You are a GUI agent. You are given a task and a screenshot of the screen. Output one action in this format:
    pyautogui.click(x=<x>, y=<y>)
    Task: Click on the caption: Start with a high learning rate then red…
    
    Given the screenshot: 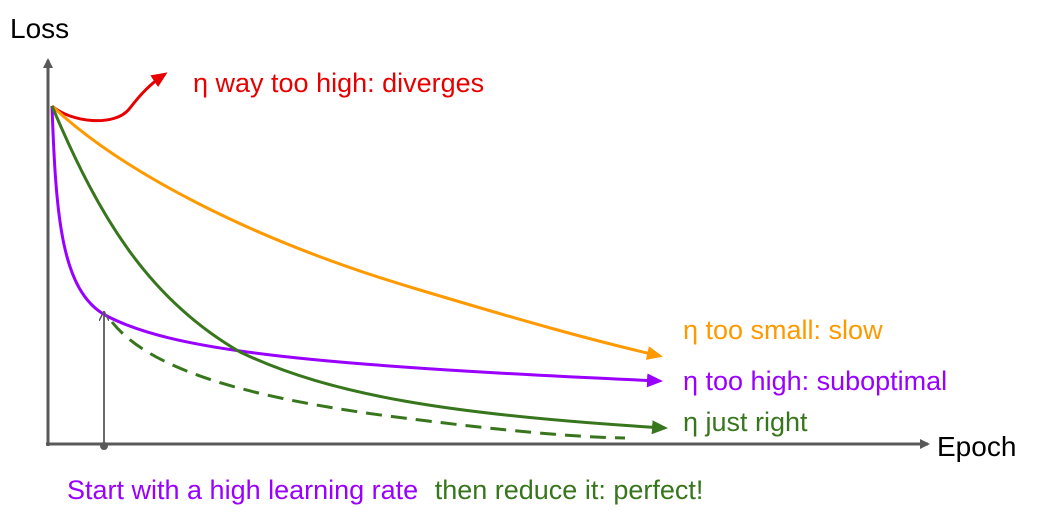 What is the action you would take?
    pyautogui.click(x=385, y=490)
    